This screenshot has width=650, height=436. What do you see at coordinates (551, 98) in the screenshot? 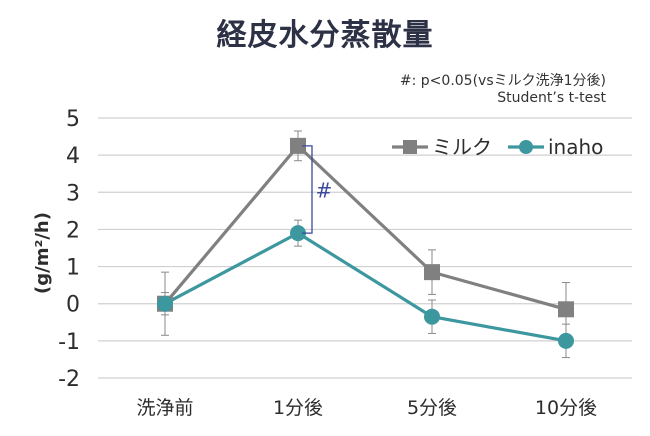
I see `test-note: Student’s t-test` at bounding box center [551, 98].